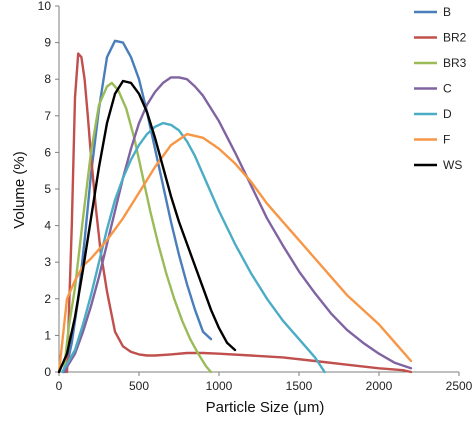  What do you see at coordinates (447, 12) in the screenshot?
I see `legend-label-b: B` at bounding box center [447, 12].